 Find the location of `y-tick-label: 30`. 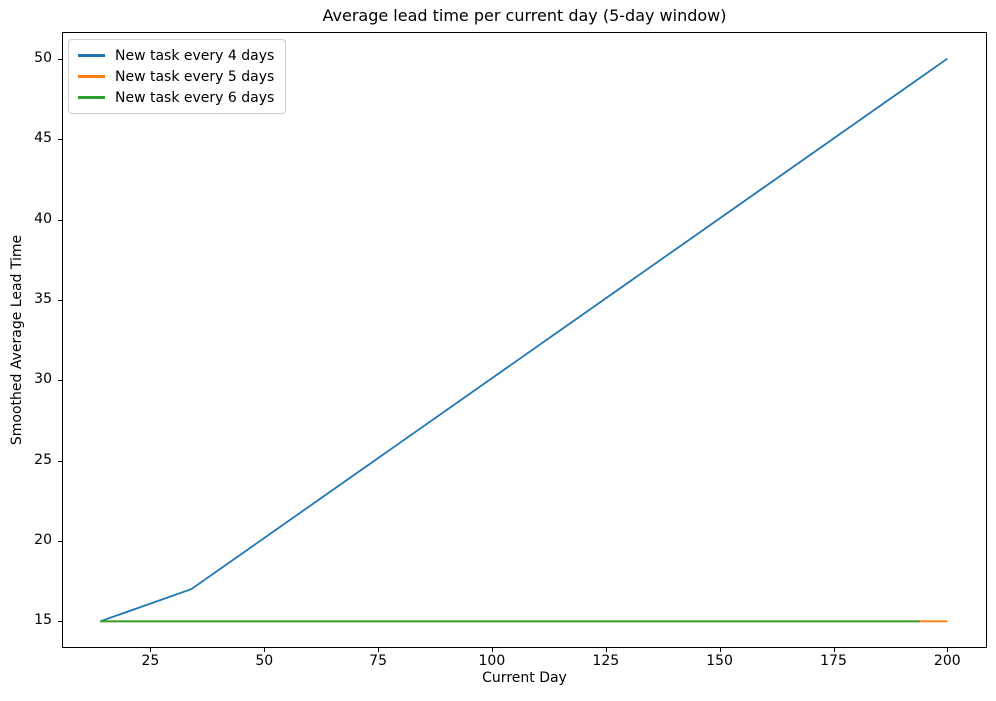

y-tick-label: 30 is located at coordinates (43, 379).